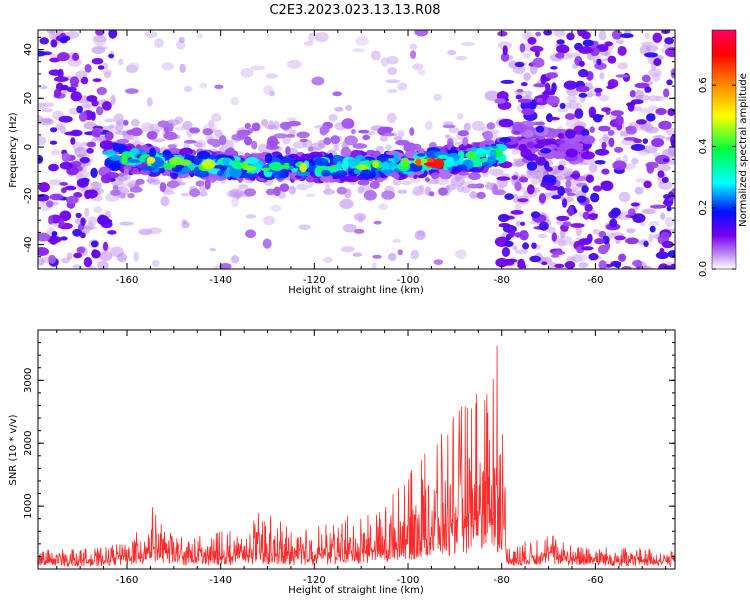 The height and width of the screenshot is (600, 750). I want to click on spectrogram-y-label: Frequency (Hz), so click(13, 150).